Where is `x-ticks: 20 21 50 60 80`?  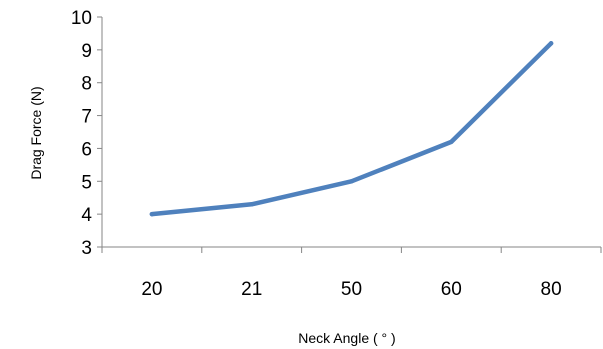 x-ticks: 20 21 50 60 80 is located at coordinates (351, 273).